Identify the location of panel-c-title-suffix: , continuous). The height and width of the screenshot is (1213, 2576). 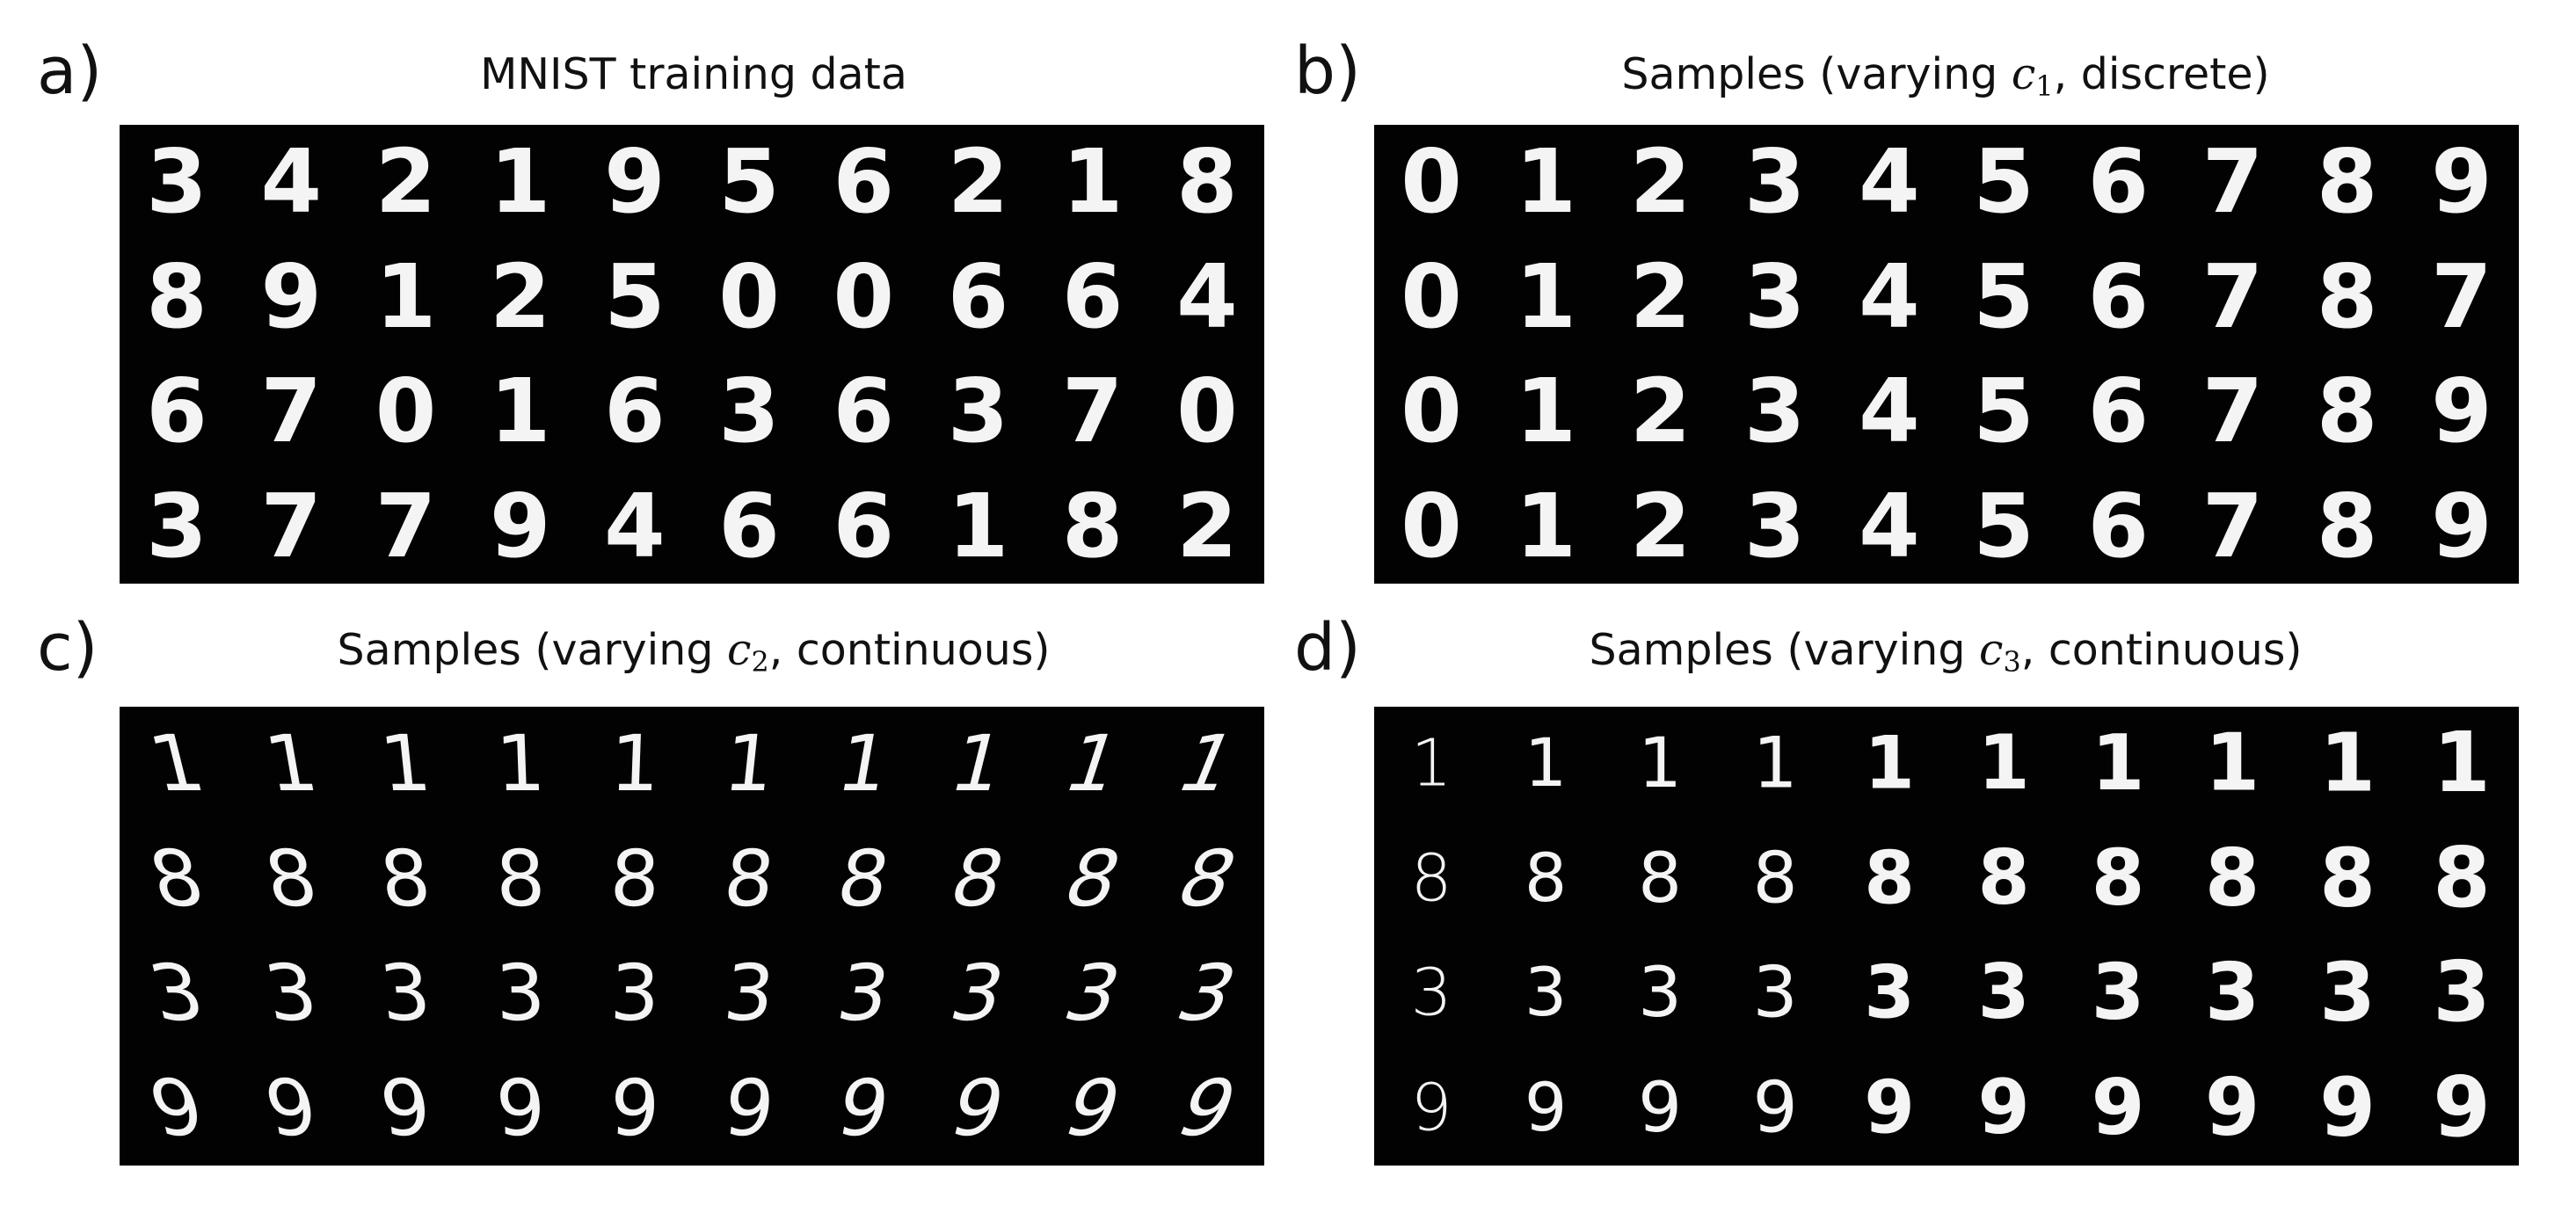
(909, 650).